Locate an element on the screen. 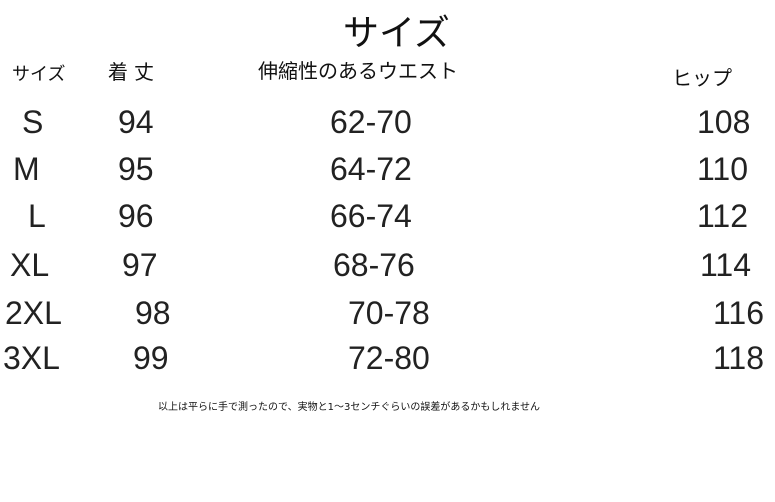 This screenshot has height=502, width=775. row-hip: 118 is located at coordinates (739, 358).